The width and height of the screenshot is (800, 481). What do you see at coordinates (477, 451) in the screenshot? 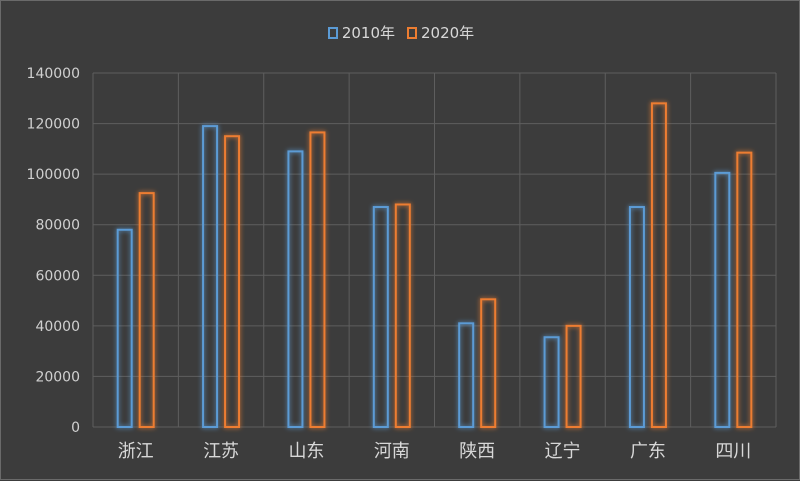
I see `x-category-label: 陕西` at bounding box center [477, 451].